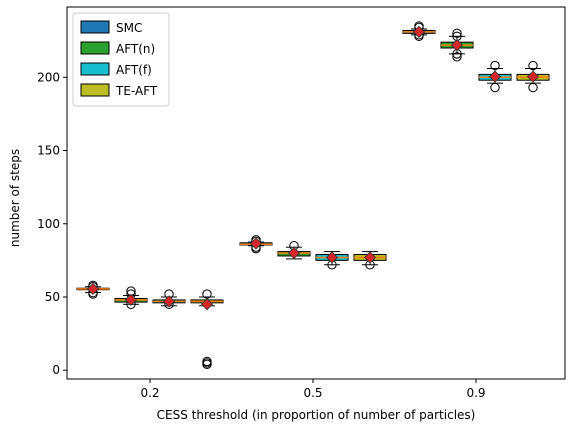 This screenshot has width=571, height=432. Describe the element at coordinates (48, 224) in the screenshot. I see `y-tick-label: 100` at that location.